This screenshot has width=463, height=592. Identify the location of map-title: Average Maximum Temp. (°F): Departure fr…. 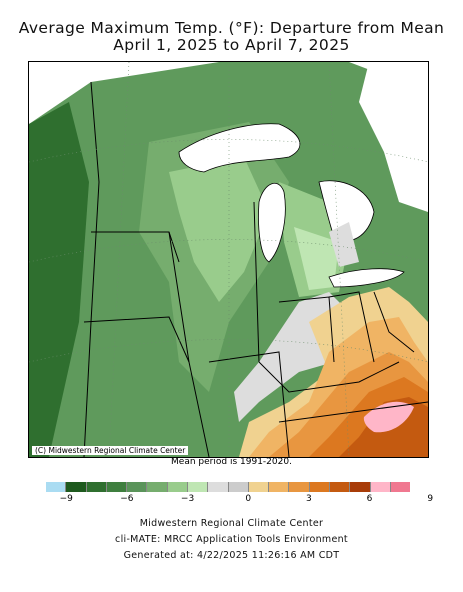
(231, 37).